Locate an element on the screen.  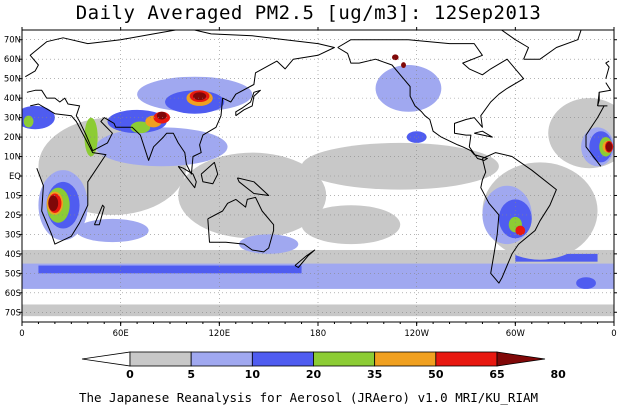
colorbar-label-3: 20 is located at coordinates (314, 374).